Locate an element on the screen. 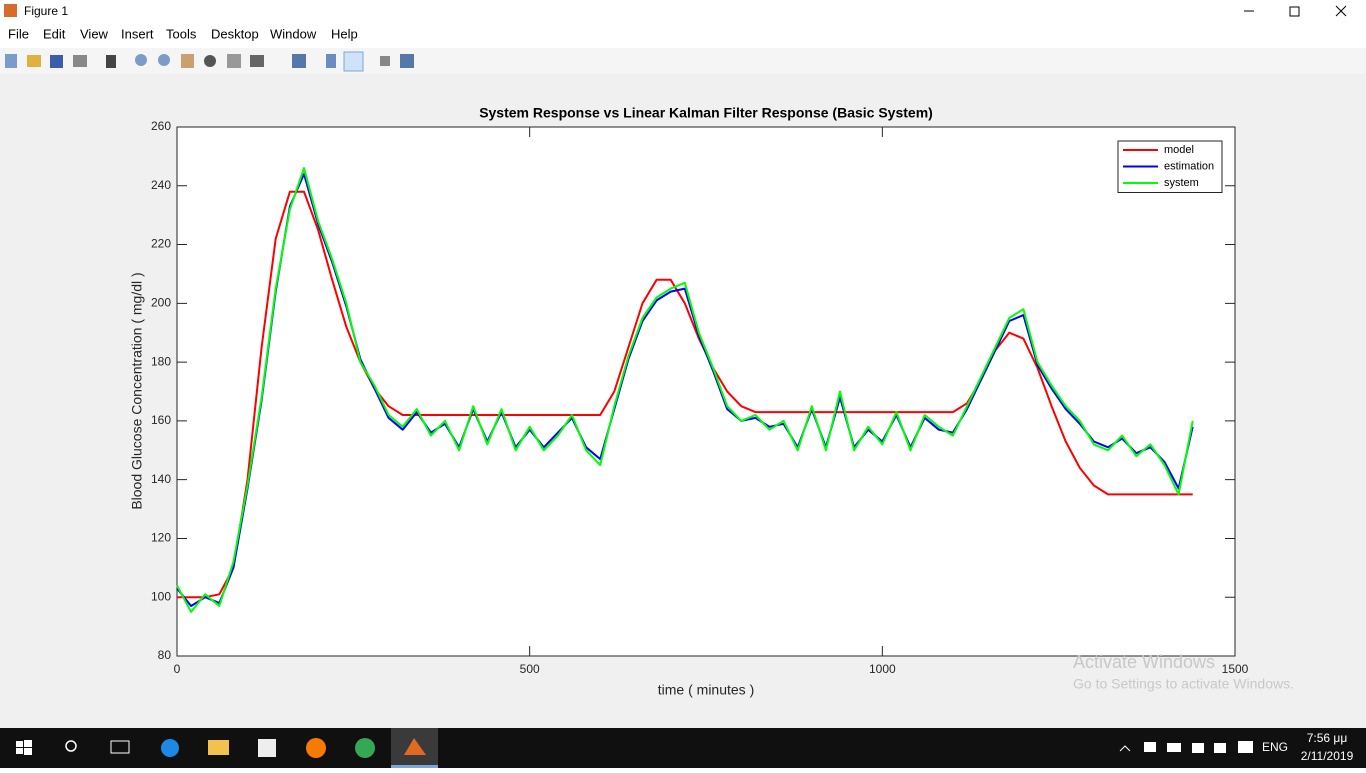  menu-bar: File Edit View Insert Tools Desktop Window Help is located at coordinates (183, 33).